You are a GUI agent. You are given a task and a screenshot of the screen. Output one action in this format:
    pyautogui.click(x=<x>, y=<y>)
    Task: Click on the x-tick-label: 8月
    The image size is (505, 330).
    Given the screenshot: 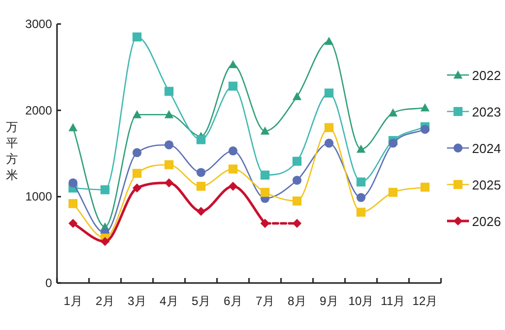 What is the action you would take?
    pyautogui.click(x=297, y=301)
    